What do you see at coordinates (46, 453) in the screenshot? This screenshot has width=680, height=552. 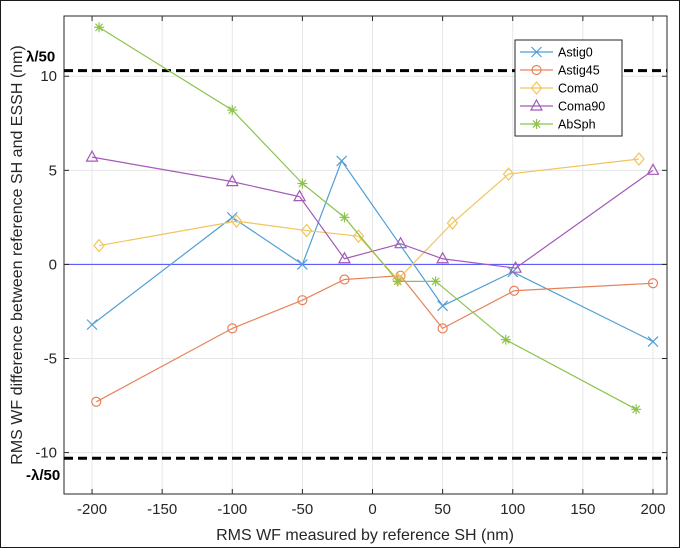 I see `y-tick-label: -10` at bounding box center [46, 453].